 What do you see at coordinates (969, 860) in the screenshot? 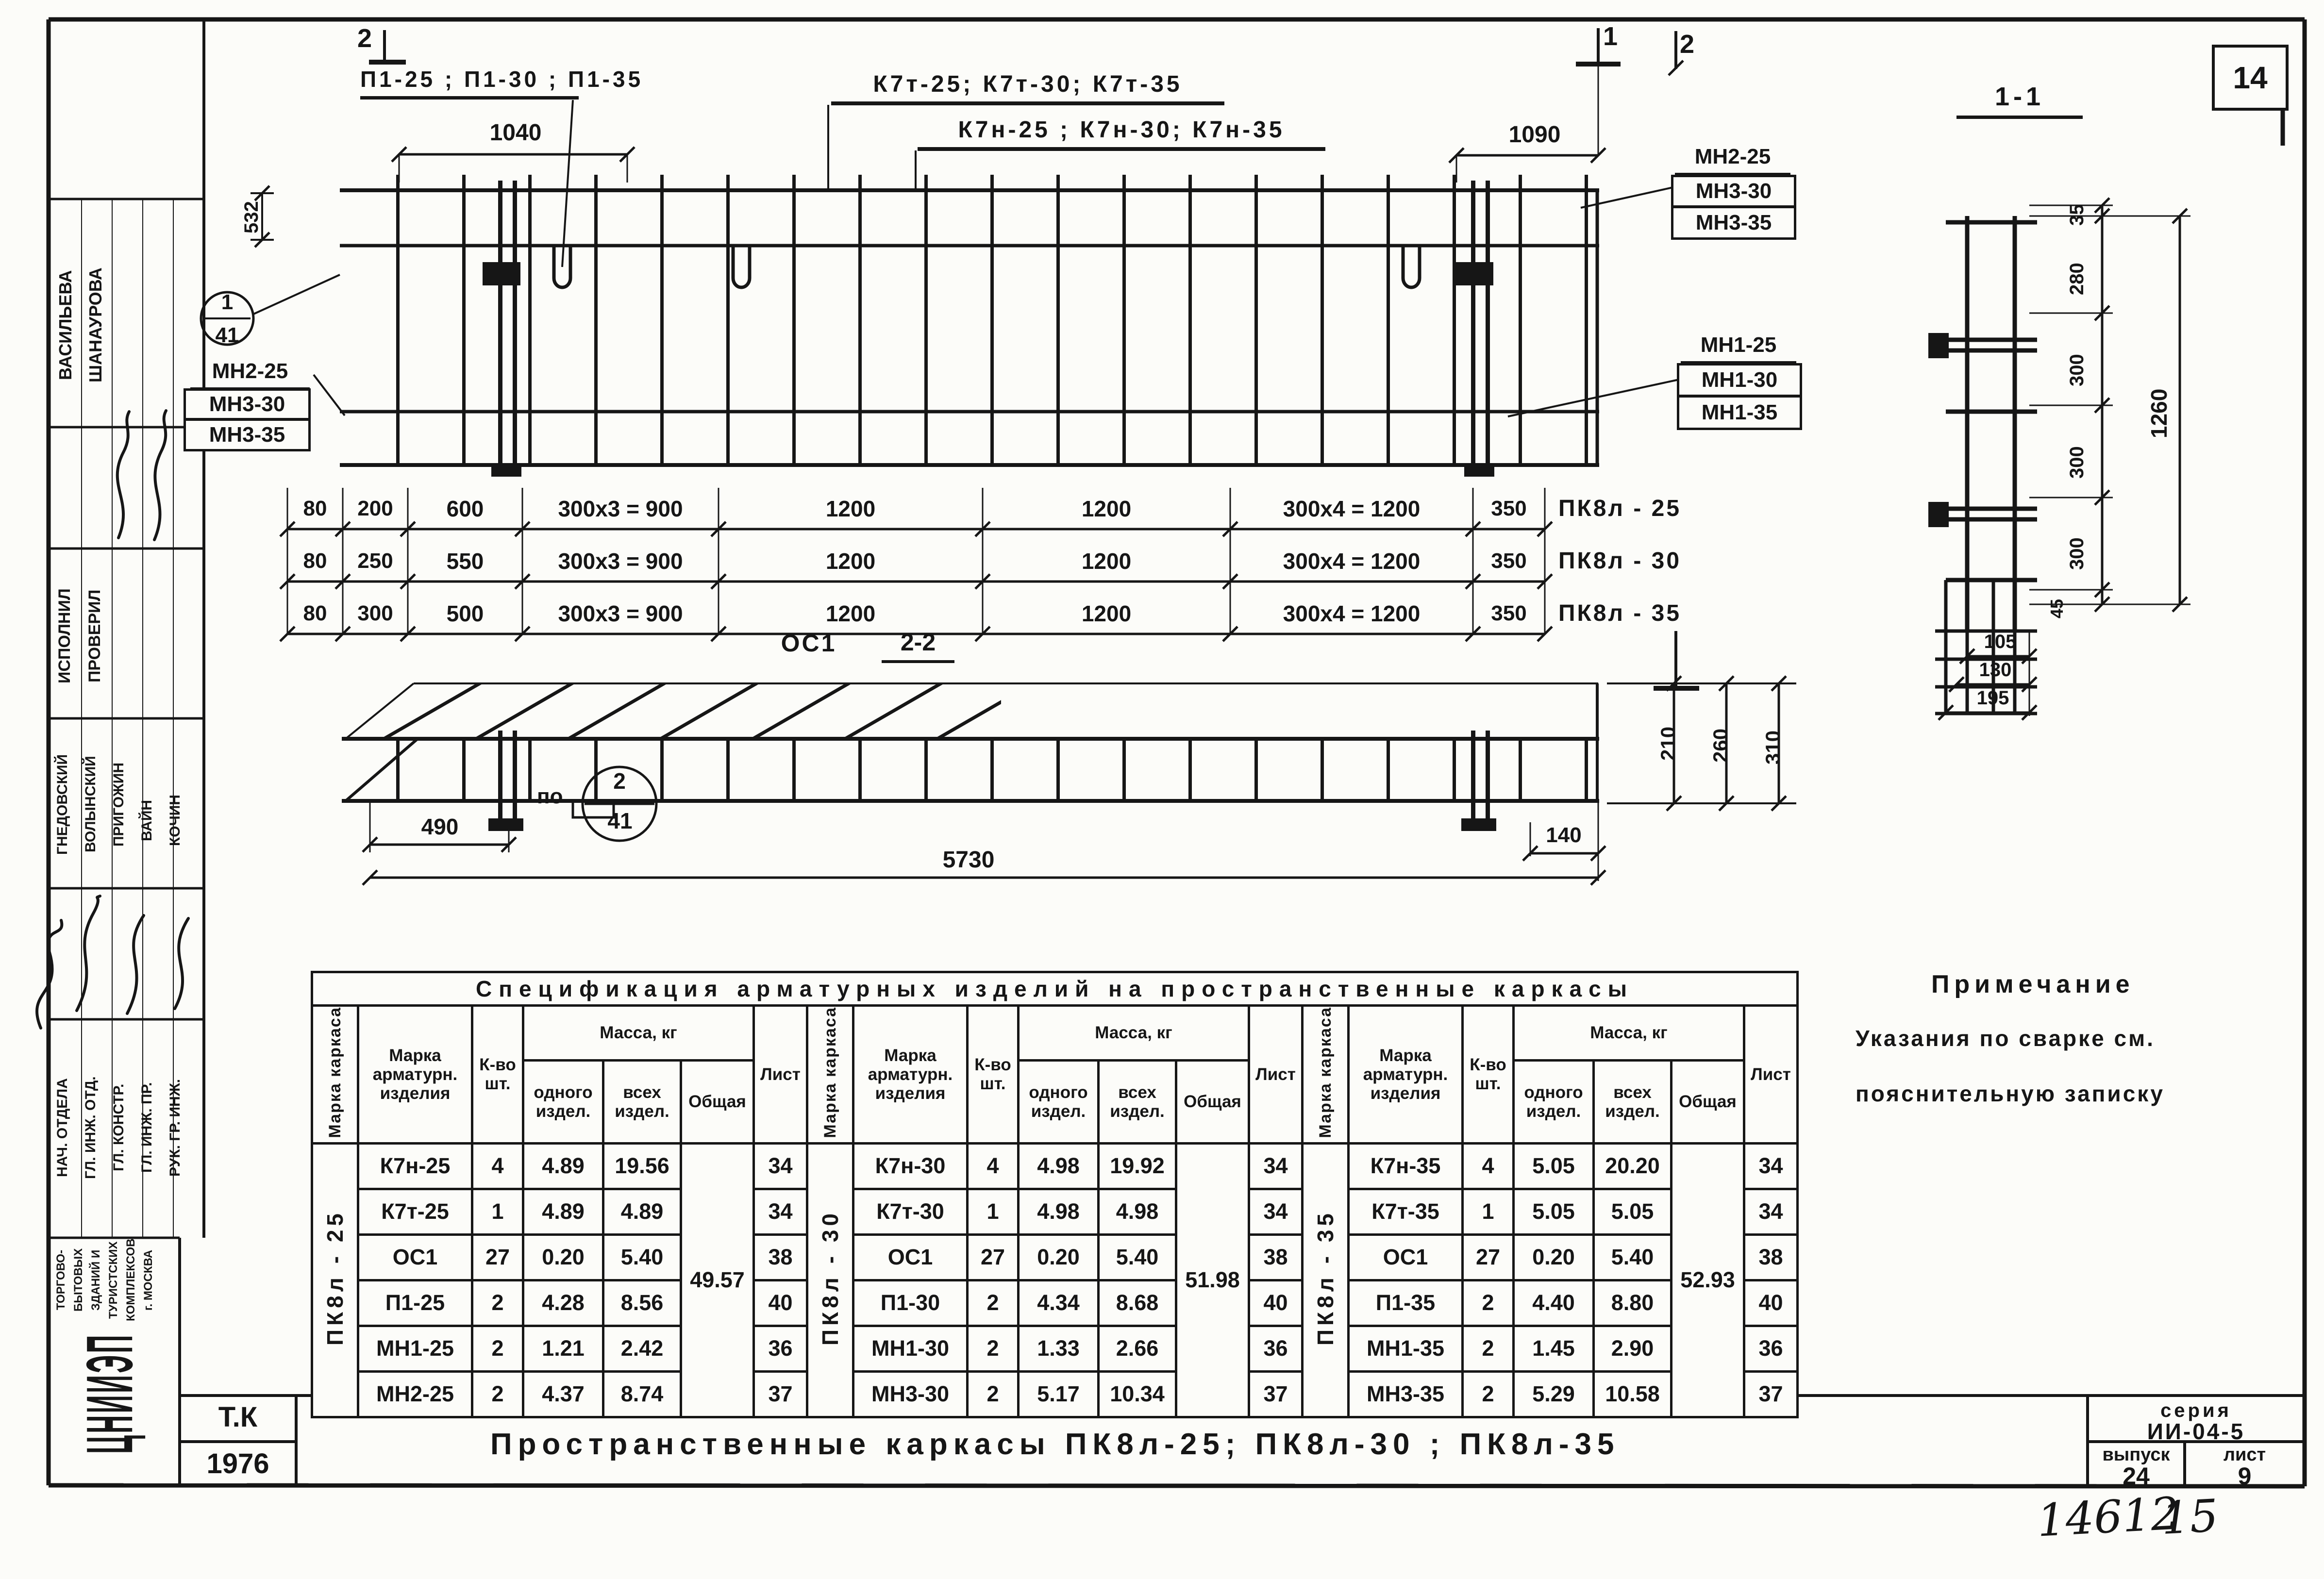
I see `dim-5730: 5730` at bounding box center [969, 860].